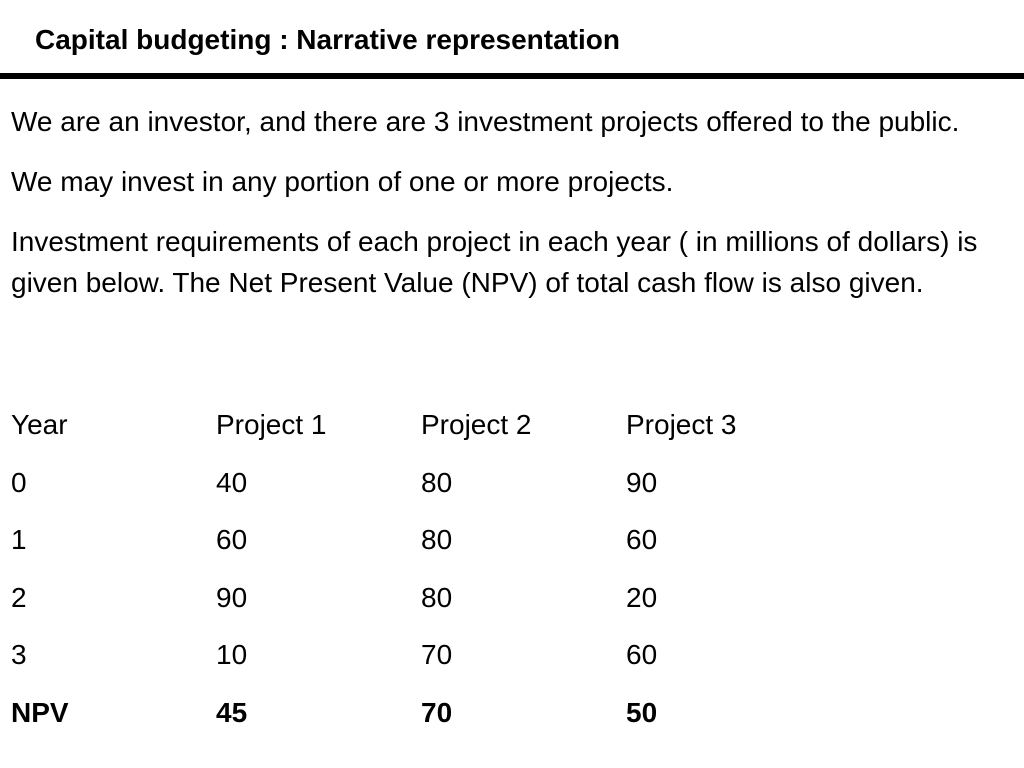 This screenshot has height=768, width=1024. What do you see at coordinates (19, 654) in the screenshot?
I see `table-cell: 3` at bounding box center [19, 654].